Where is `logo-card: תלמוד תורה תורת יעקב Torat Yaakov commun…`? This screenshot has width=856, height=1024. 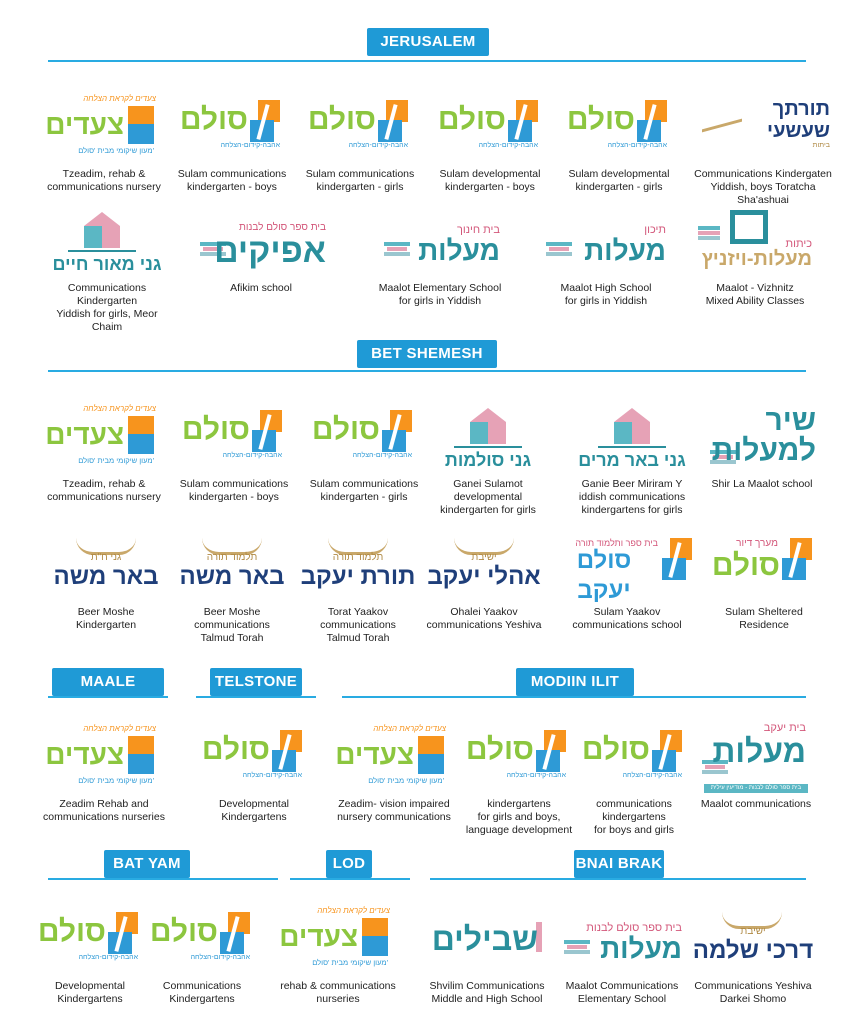 logo-card: תלמוד תורה תורת יעקב Torat Yaakov commun… is located at coordinates (358, 587).